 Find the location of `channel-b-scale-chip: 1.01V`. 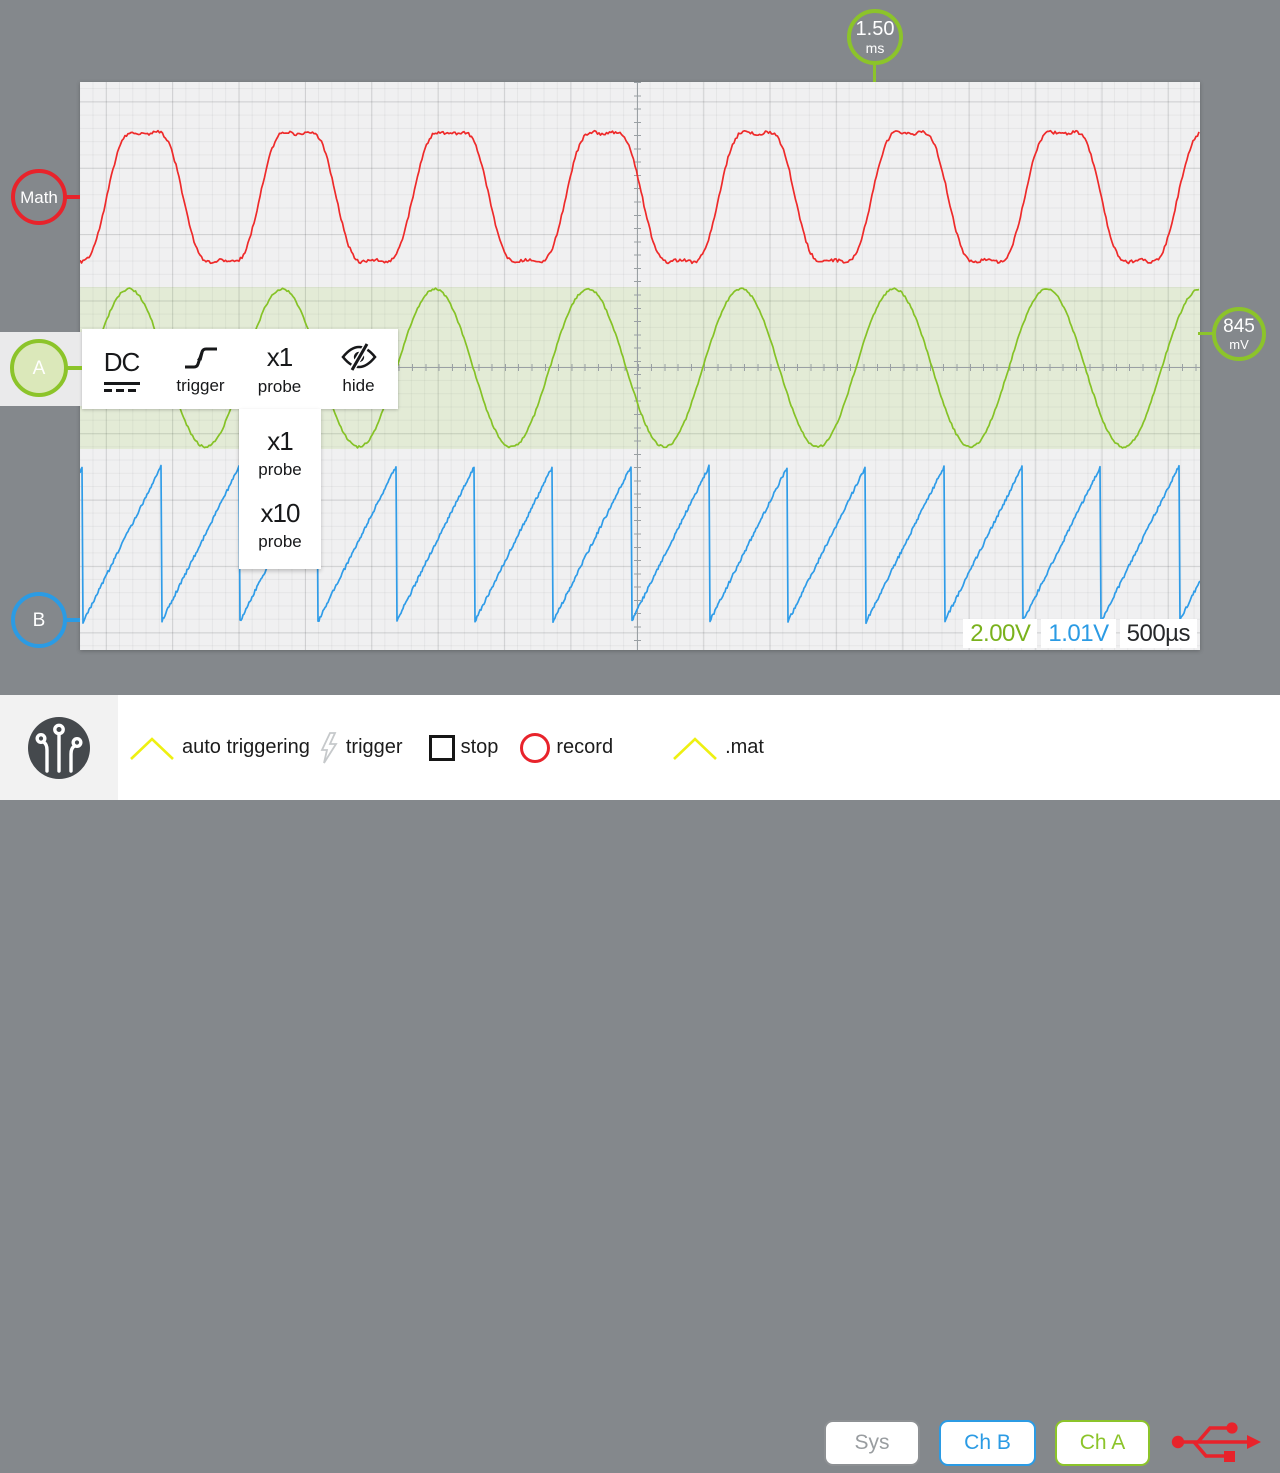

channel-b-scale-chip: 1.01V is located at coordinates (1078, 633).